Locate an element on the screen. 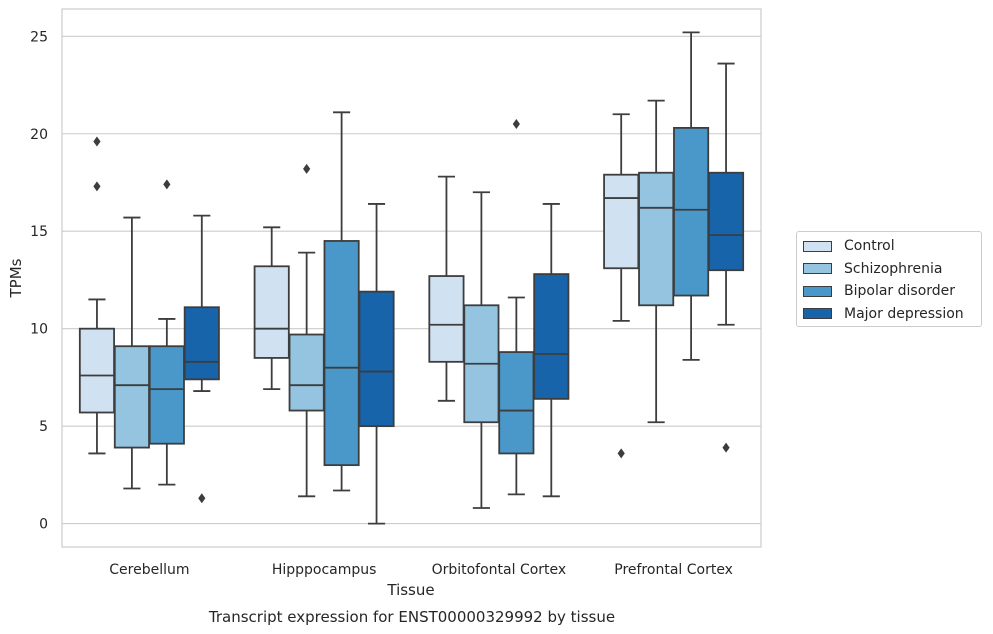 The height and width of the screenshot is (634, 993). x-tick-label: Prefrontal Cortex is located at coordinates (673, 570).